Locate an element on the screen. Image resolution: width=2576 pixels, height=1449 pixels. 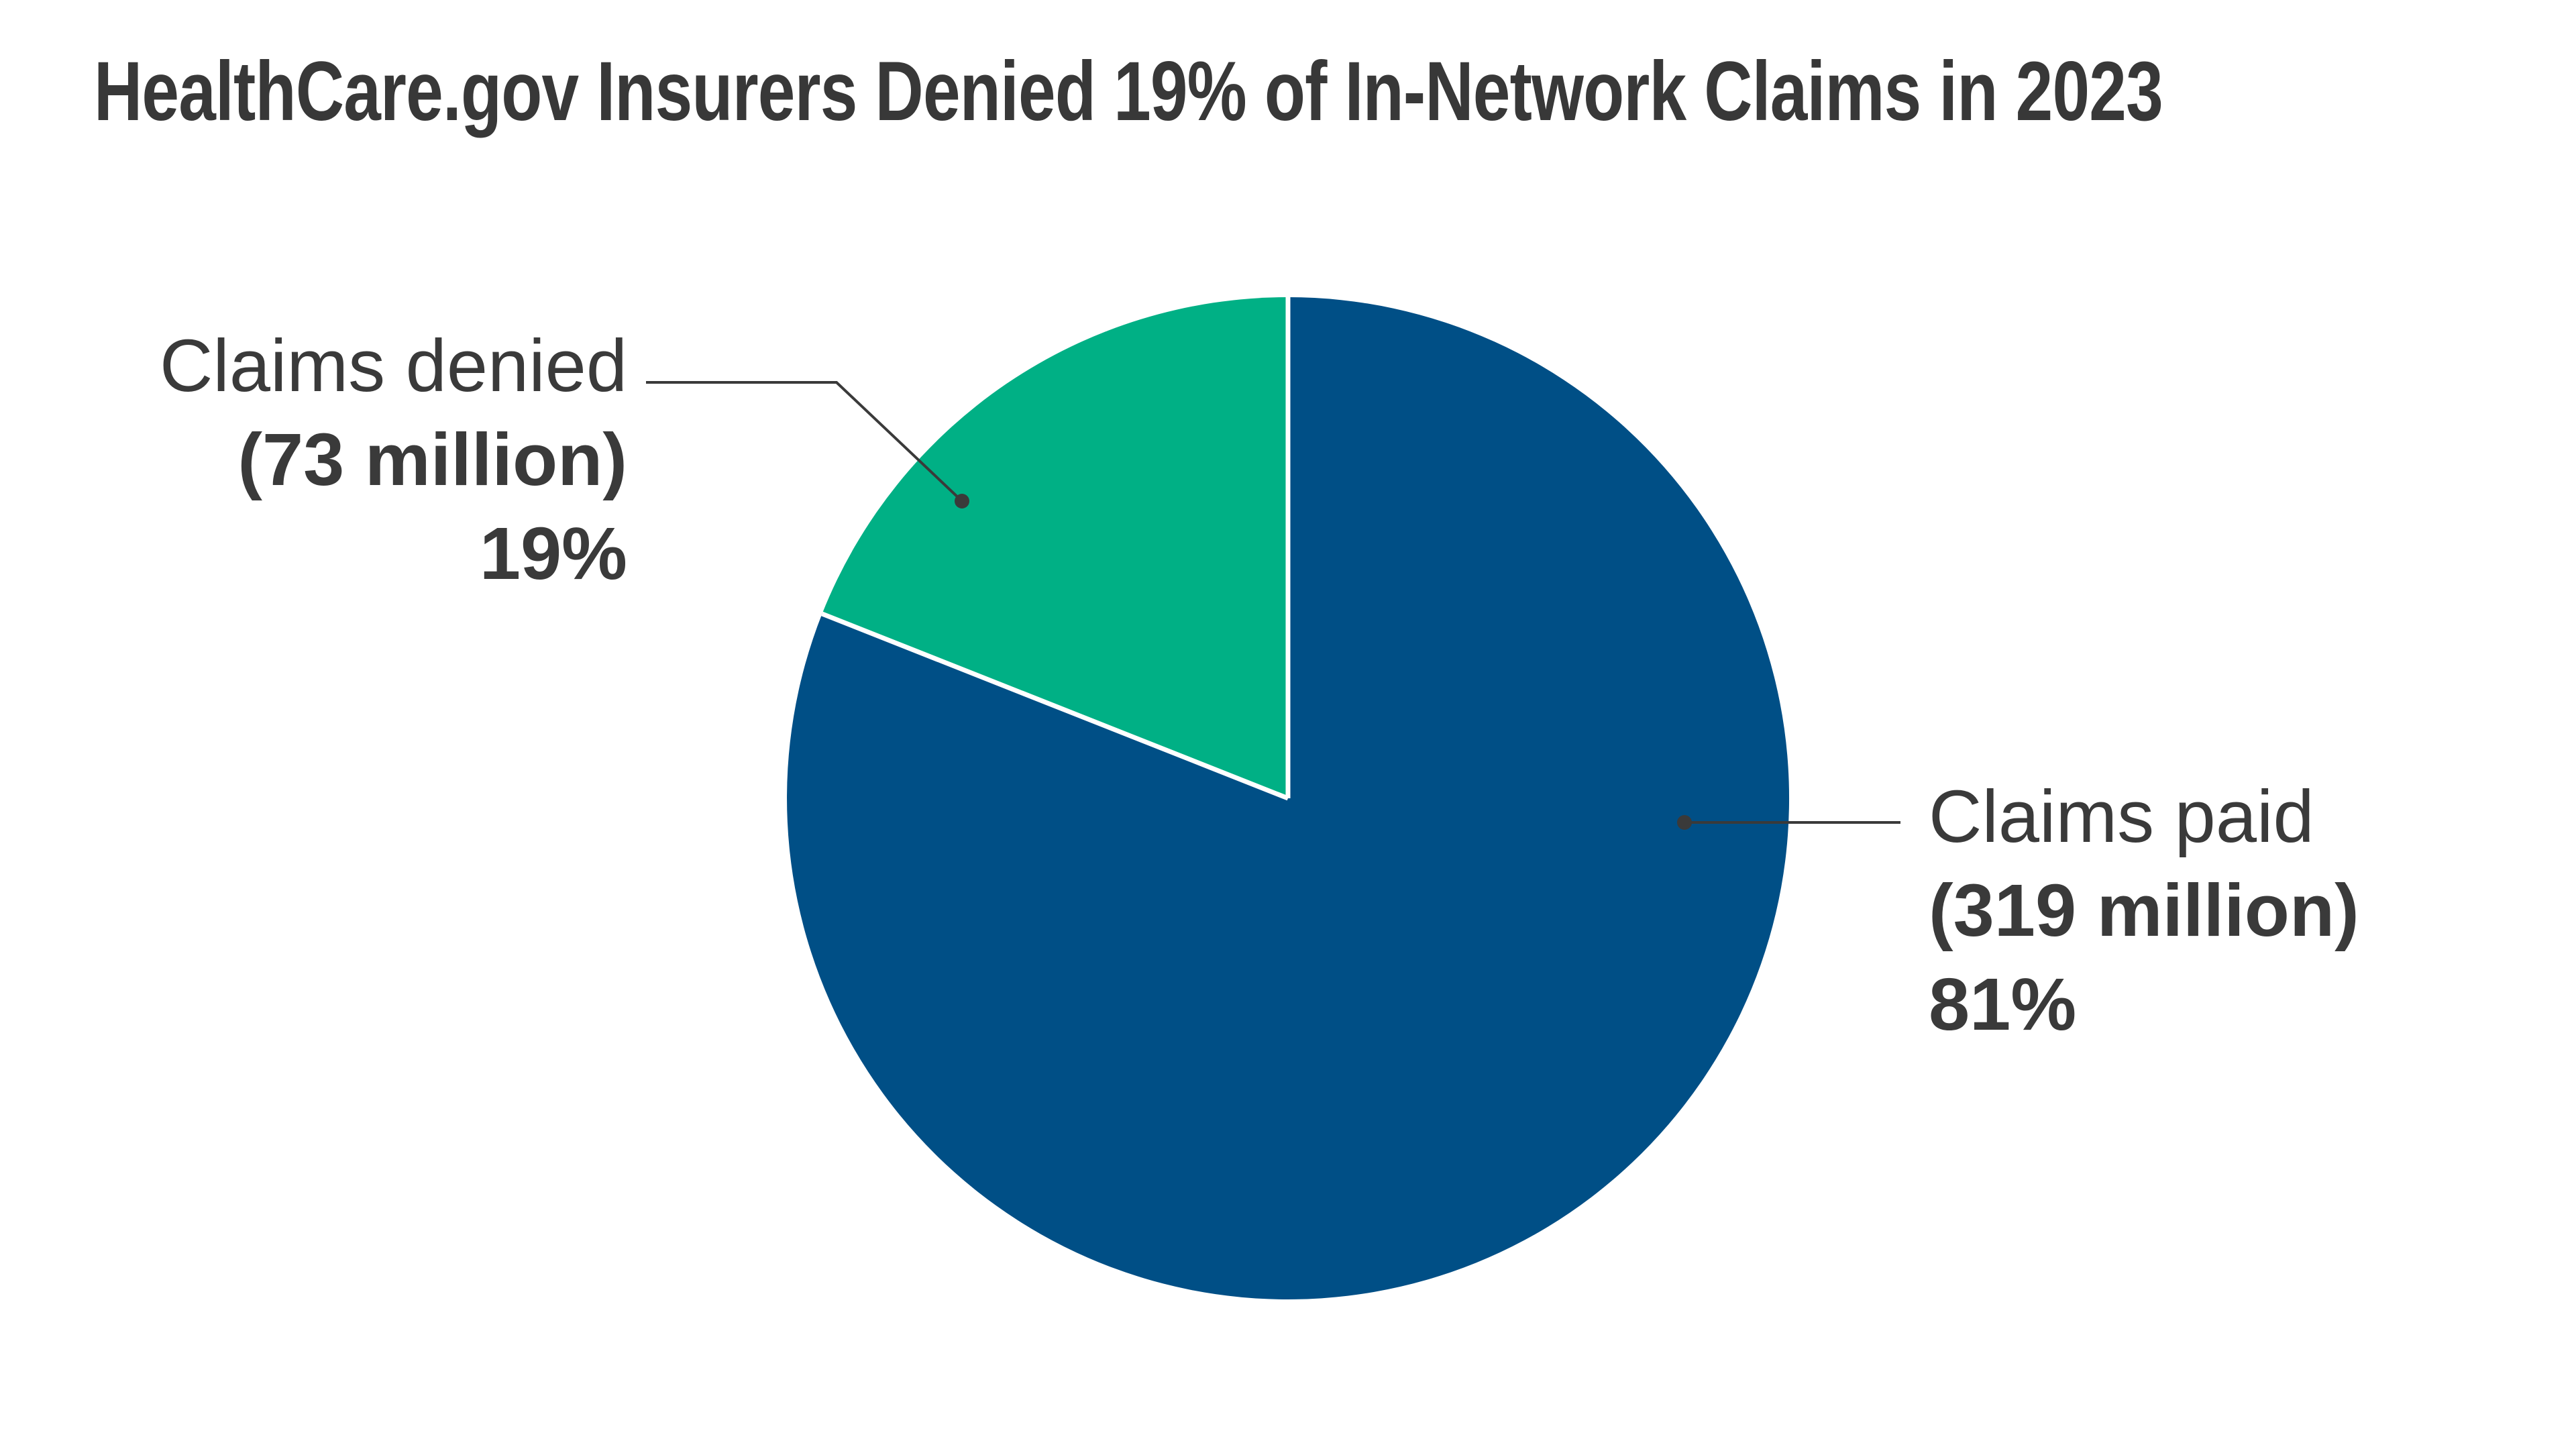
claims-denied-percent: 19% is located at coordinates (553, 554).